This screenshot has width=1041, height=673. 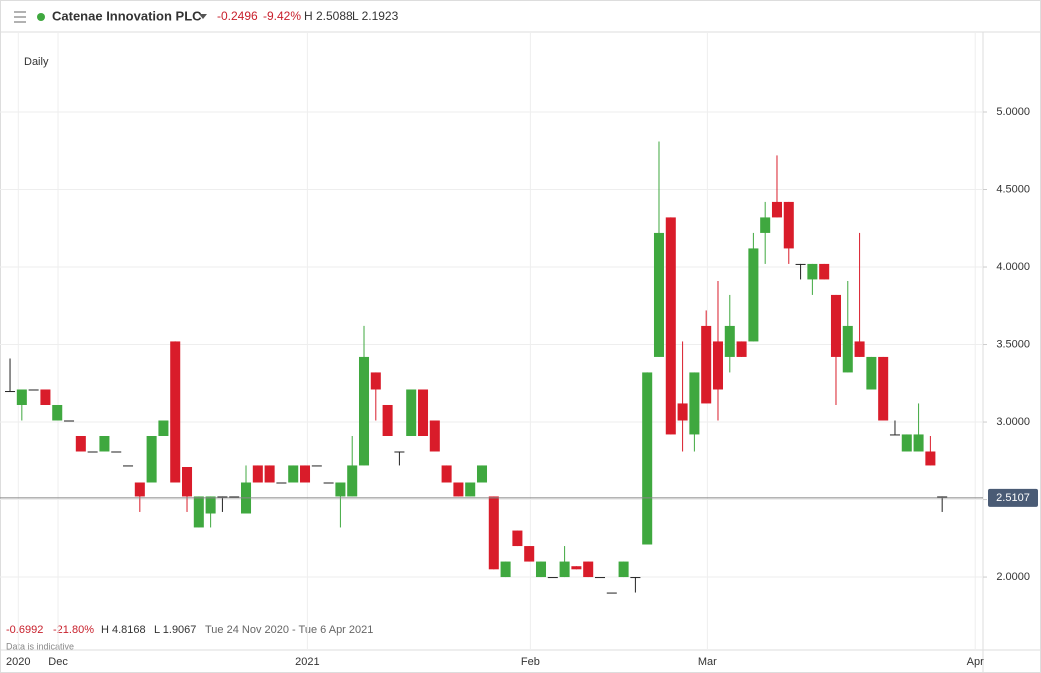 What do you see at coordinates (36, 62) in the screenshot?
I see `interval-label: Daily` at bounding box center [36, 62].